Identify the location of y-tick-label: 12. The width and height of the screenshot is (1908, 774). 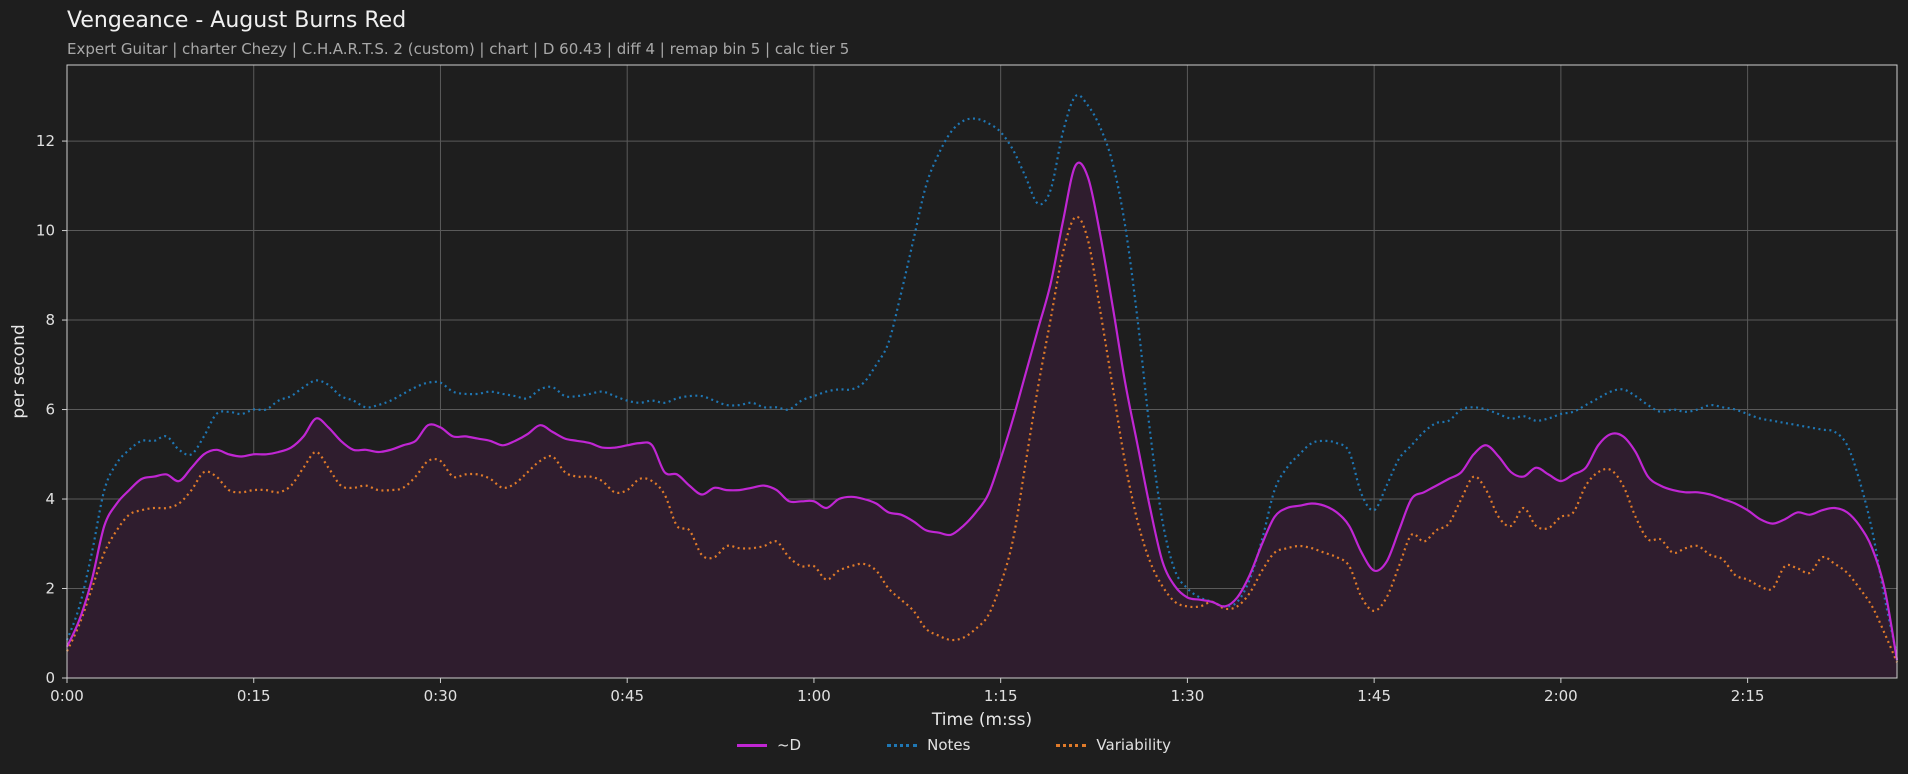
(45, 141).